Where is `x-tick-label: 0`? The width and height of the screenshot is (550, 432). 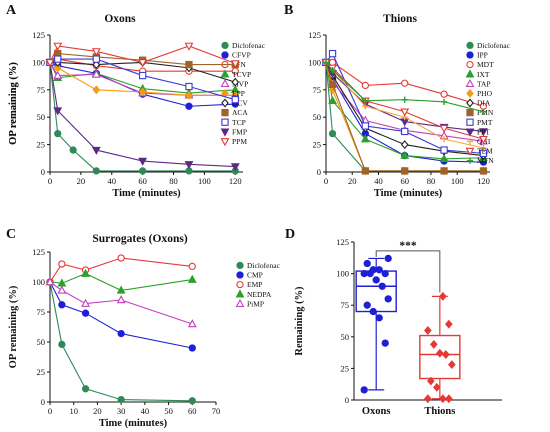
x-tick-label: 0 is located at coordinates (50, 411).